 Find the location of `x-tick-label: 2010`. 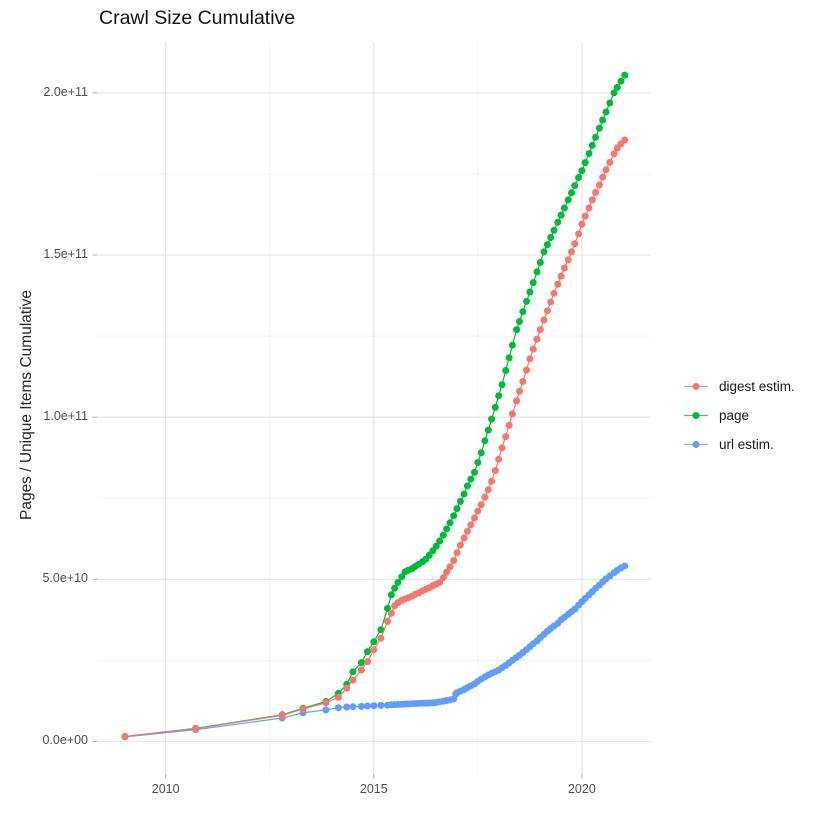

x-tick-label: 2010 is located at coordinates (165, 789).